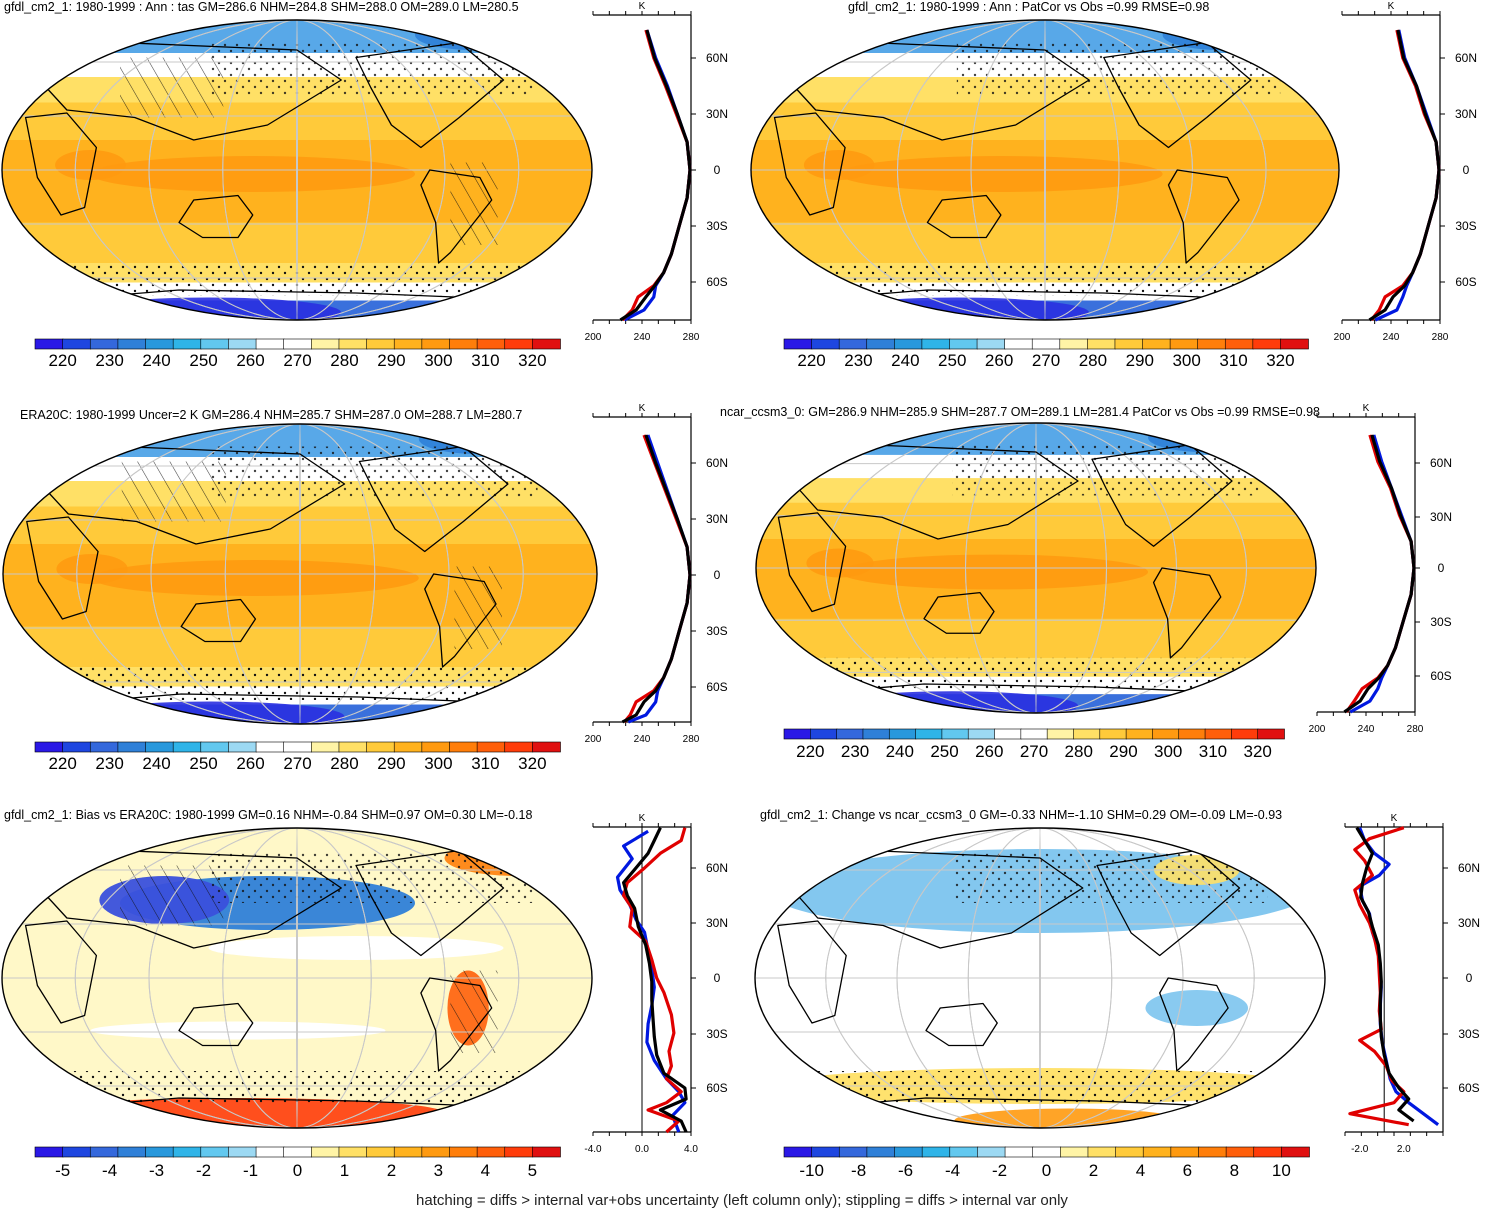 This screenshot has width=1485, height=1212. What do you see at coordinates (391, 1170) in the screenshot?
I see `colorbar-tick-label: 2` at bounding box center [391, 1170].